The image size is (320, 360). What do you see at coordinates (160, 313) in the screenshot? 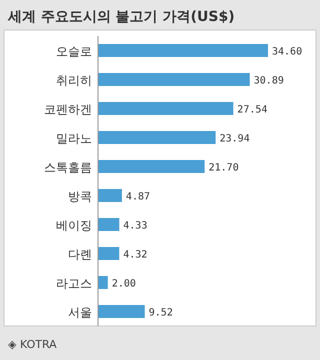
I see `data-label: 9.52` at bounding box center [160, 313].